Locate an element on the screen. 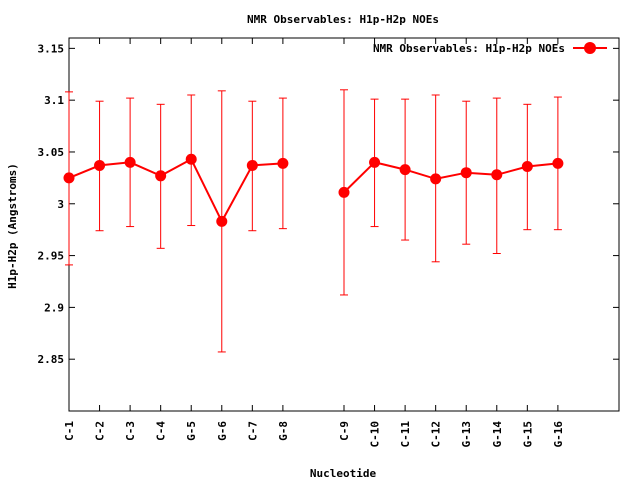  x-tick-label: G-16 is located at coordinates (558, 434).